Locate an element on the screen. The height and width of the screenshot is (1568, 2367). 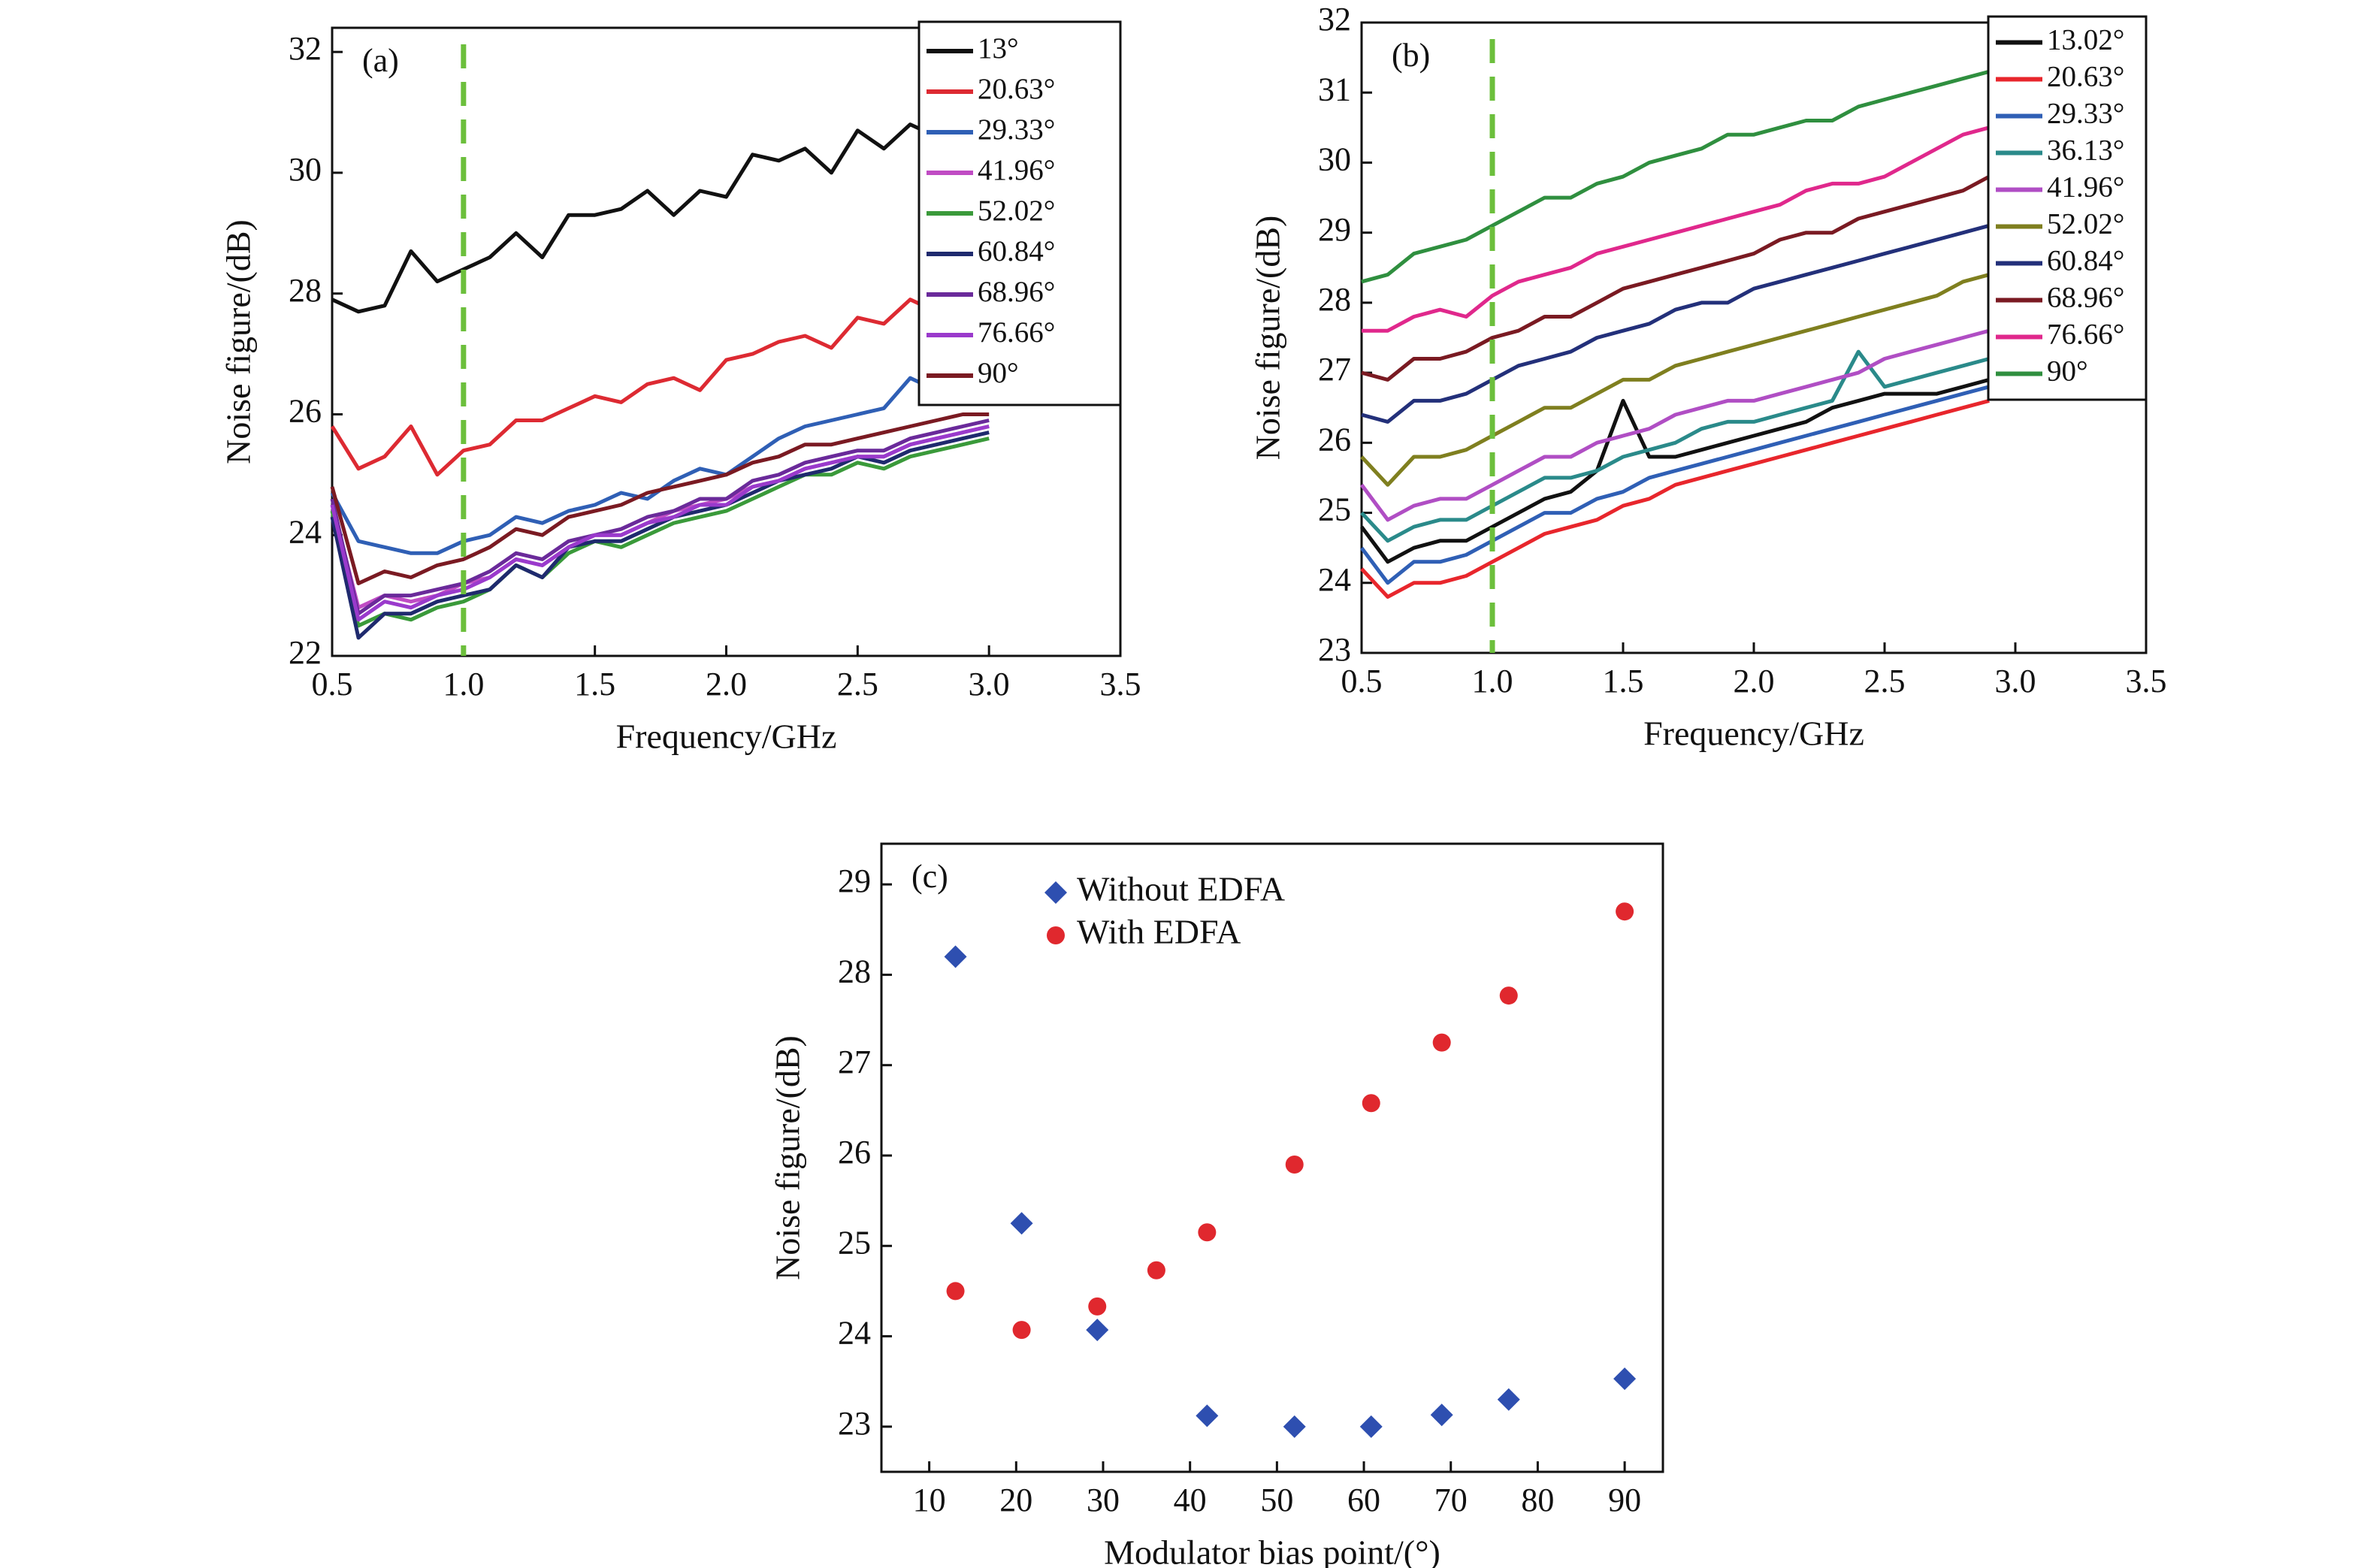
x-tick-label: 60 is located at coordinates (1364, 1500).